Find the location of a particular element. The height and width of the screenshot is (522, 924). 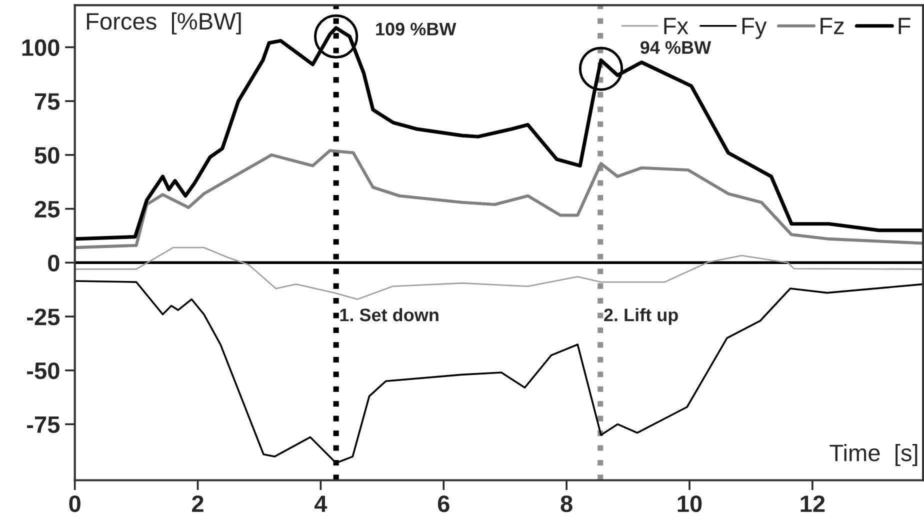

y-tick-label: 50 is located at coordinates (47, 155).